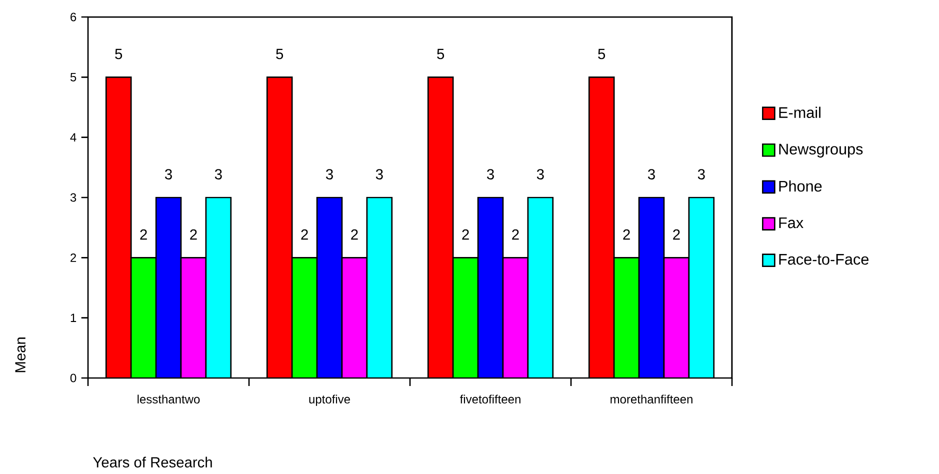 The width and height of the screenshot is (939, 474). I want to click on legend-label: Face-to-Face, so click(823, 259).